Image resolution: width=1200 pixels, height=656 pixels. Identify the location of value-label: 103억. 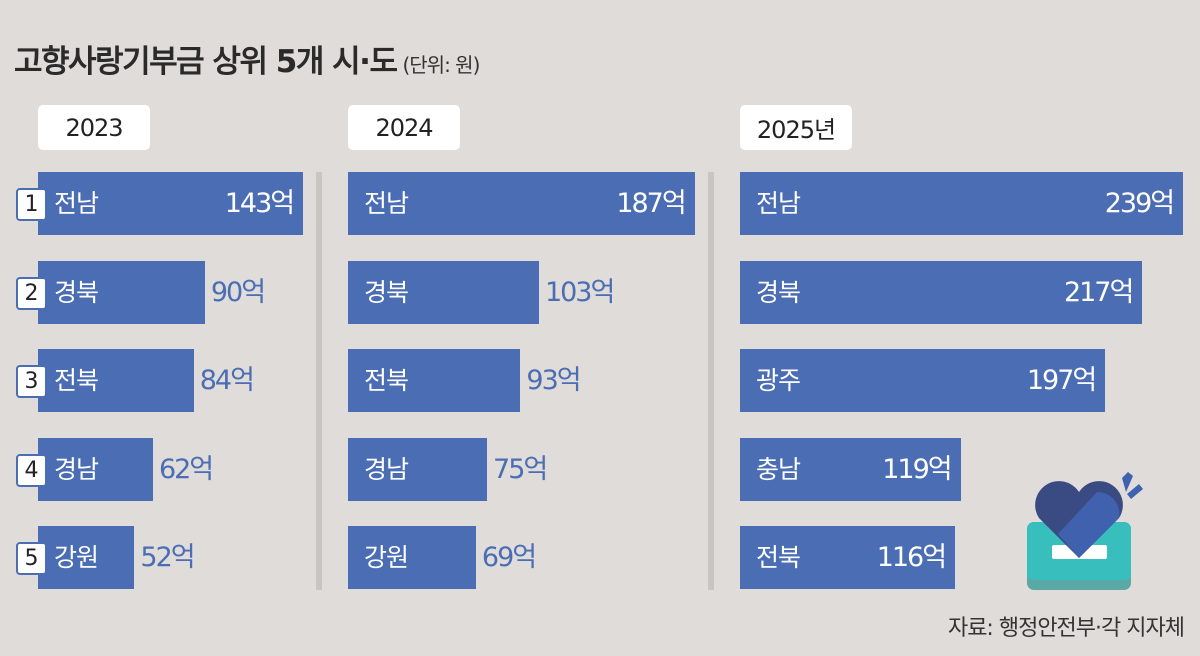
(579, 292).